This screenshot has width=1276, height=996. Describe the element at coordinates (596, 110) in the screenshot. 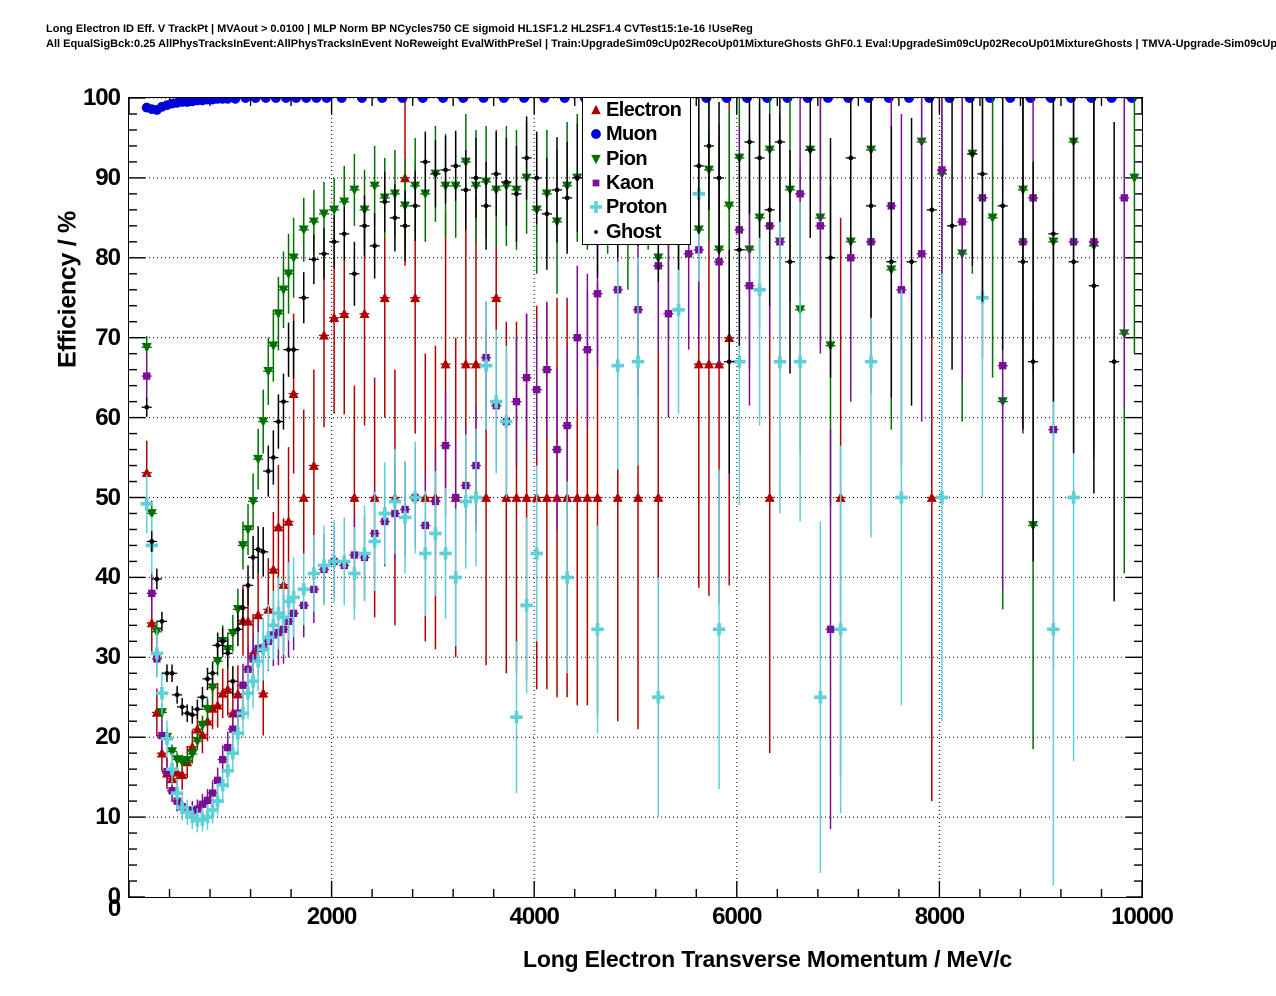

I see `triangle-up-icon` at that location.